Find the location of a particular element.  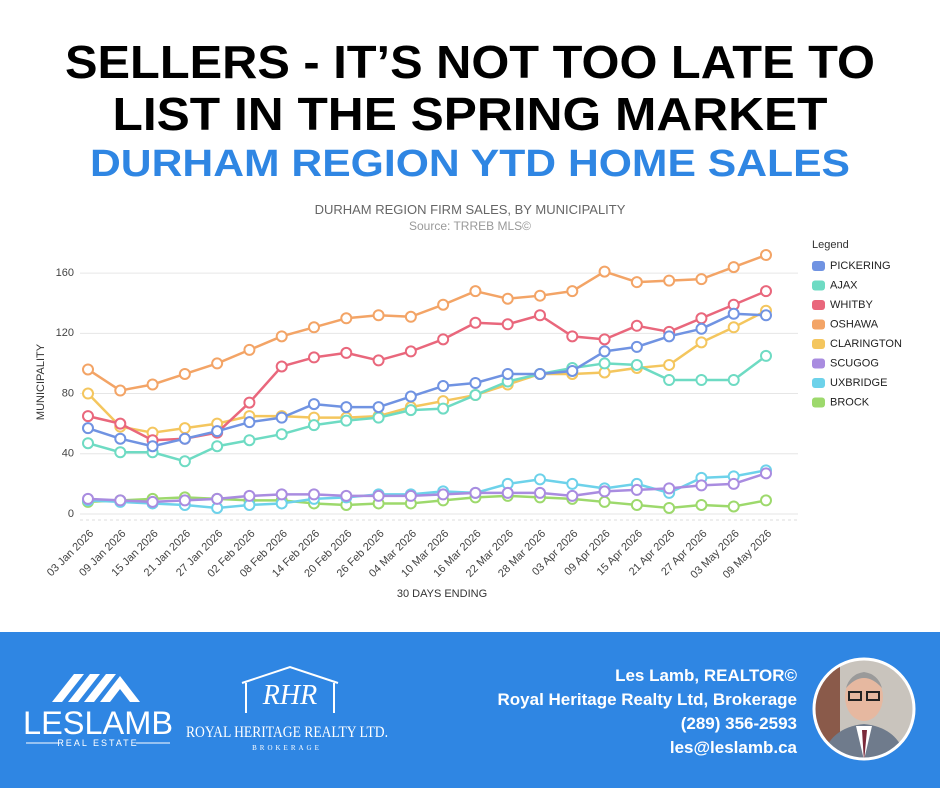

y-tick-label: 160 is located at coordinates (65, 273).